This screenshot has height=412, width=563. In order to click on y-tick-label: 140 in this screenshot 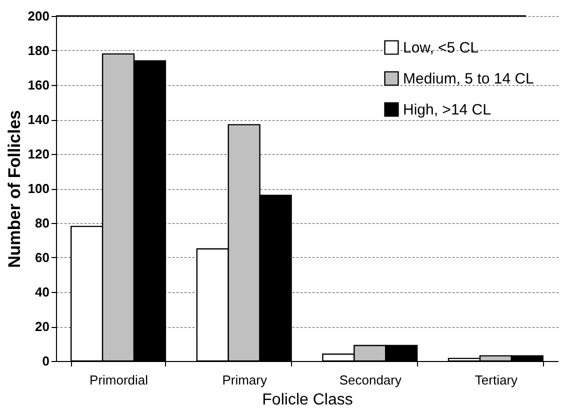, I will do `click(39, 119)`.